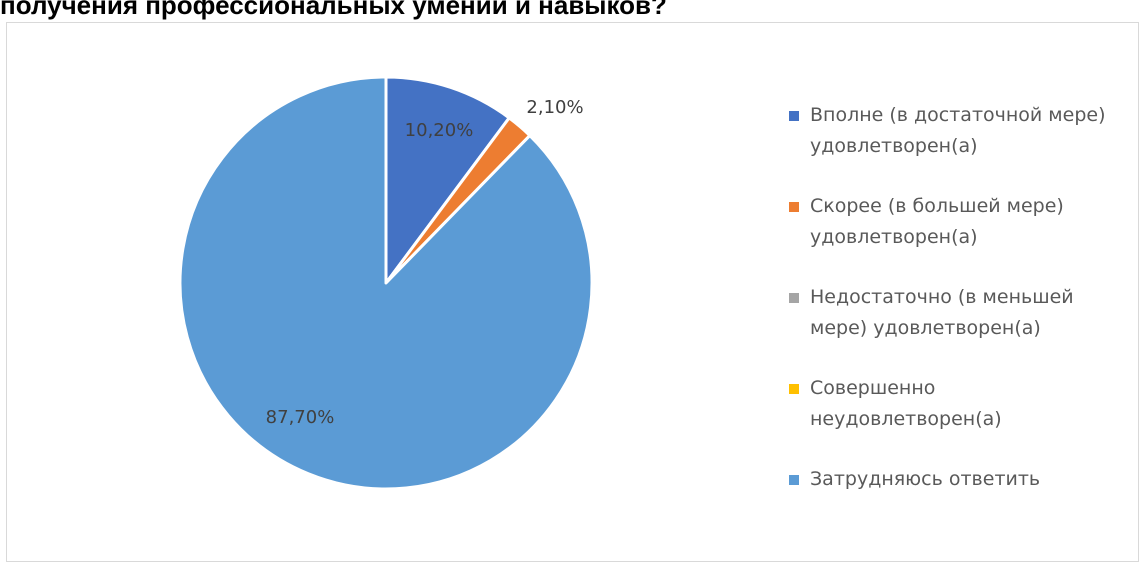 Image resolution: width=1145 pixels, height=562 pixels. What do you see at coordinates (300, 417) in the screenshot?
I see `data-label-zatrudnyayus: 87,70%` at bounding box center [300, 417].